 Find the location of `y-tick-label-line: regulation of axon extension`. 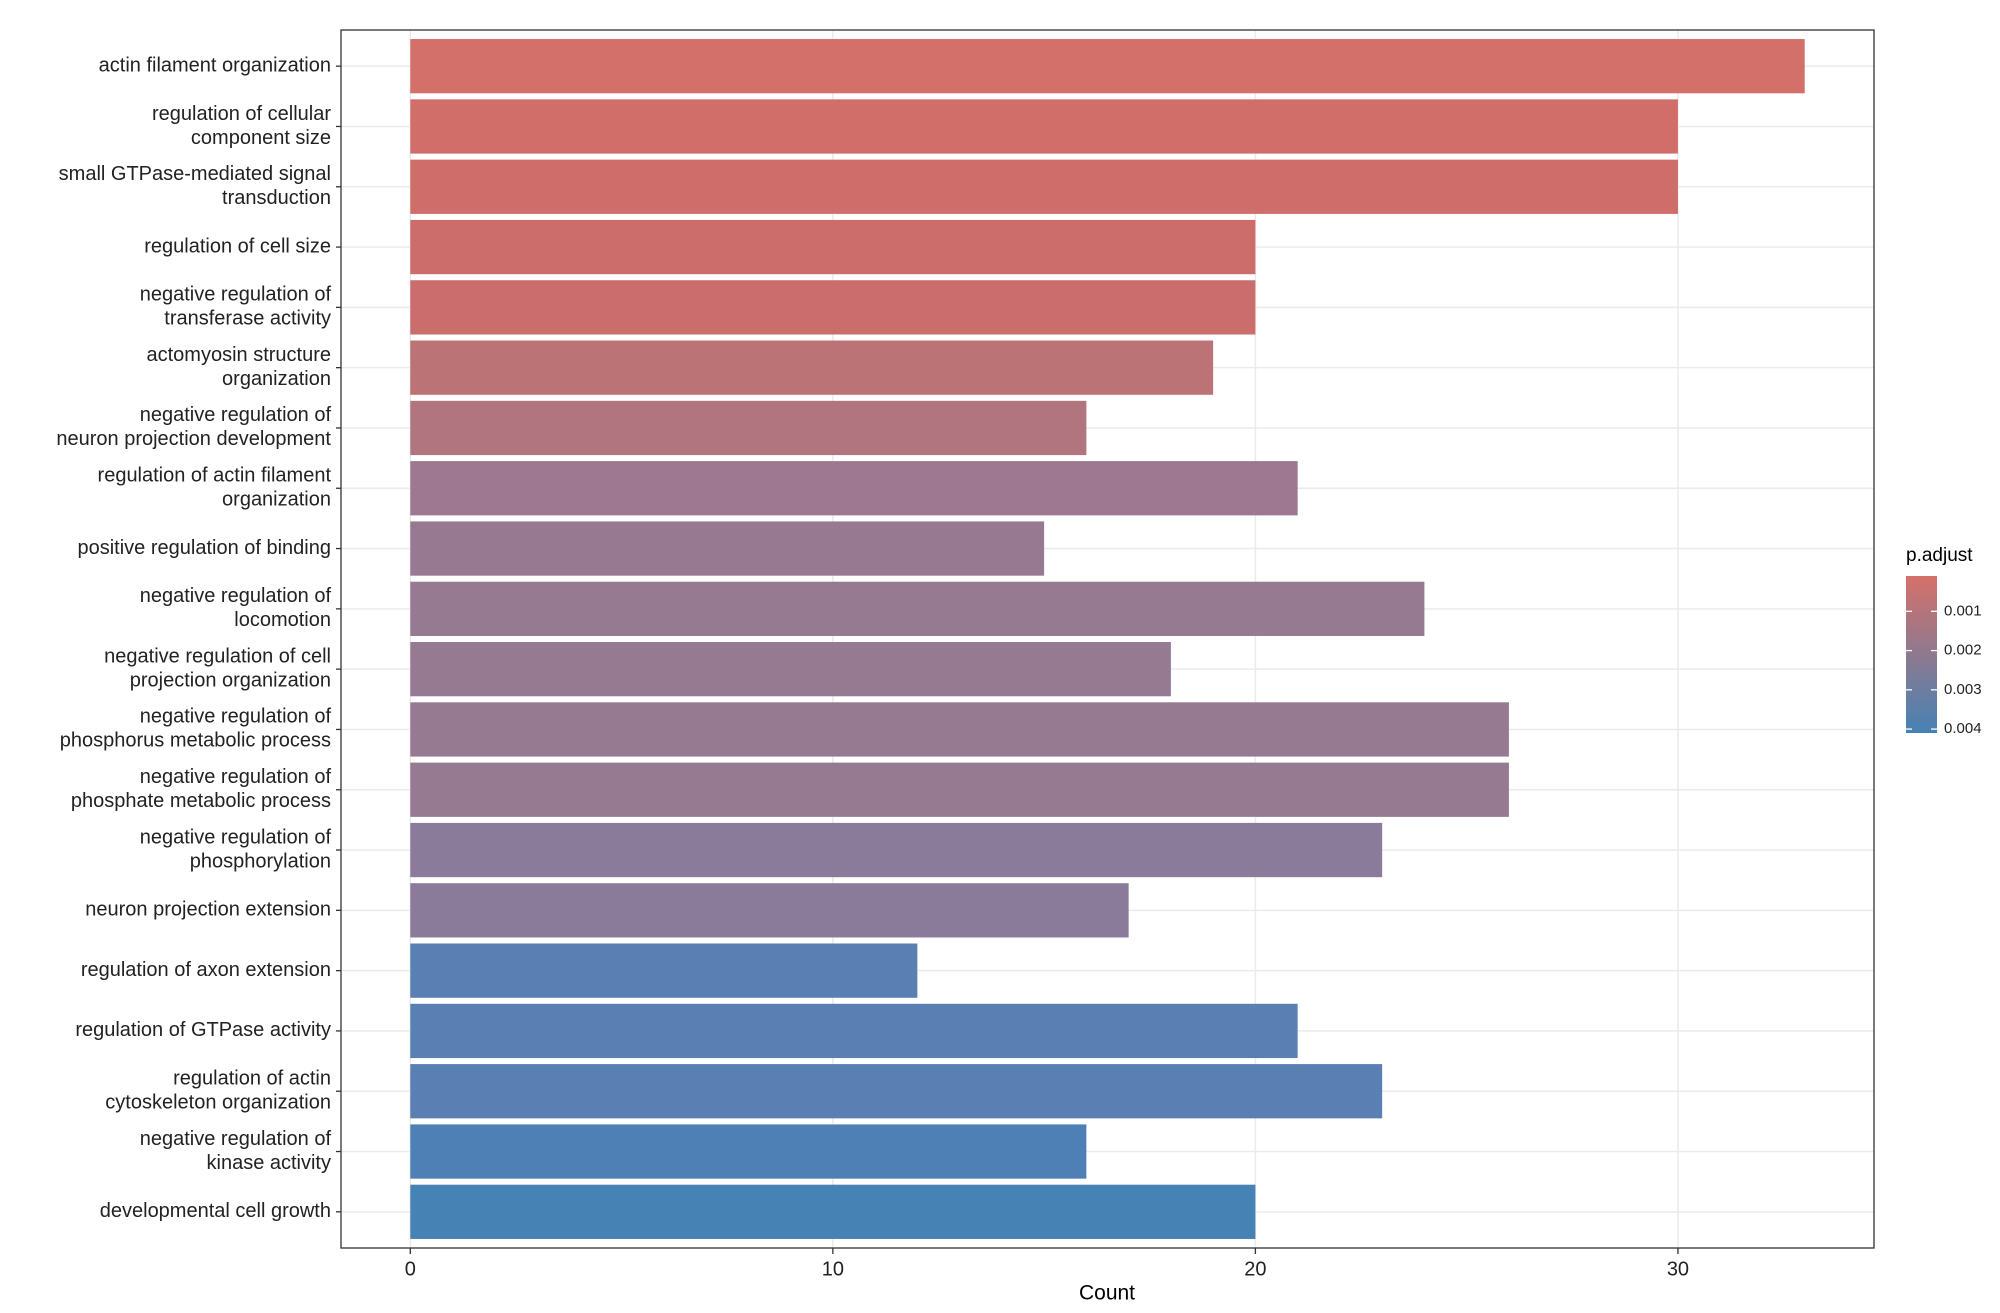

y-tick-label-line: regulation of axon extension is located at coordinates (206, 970).